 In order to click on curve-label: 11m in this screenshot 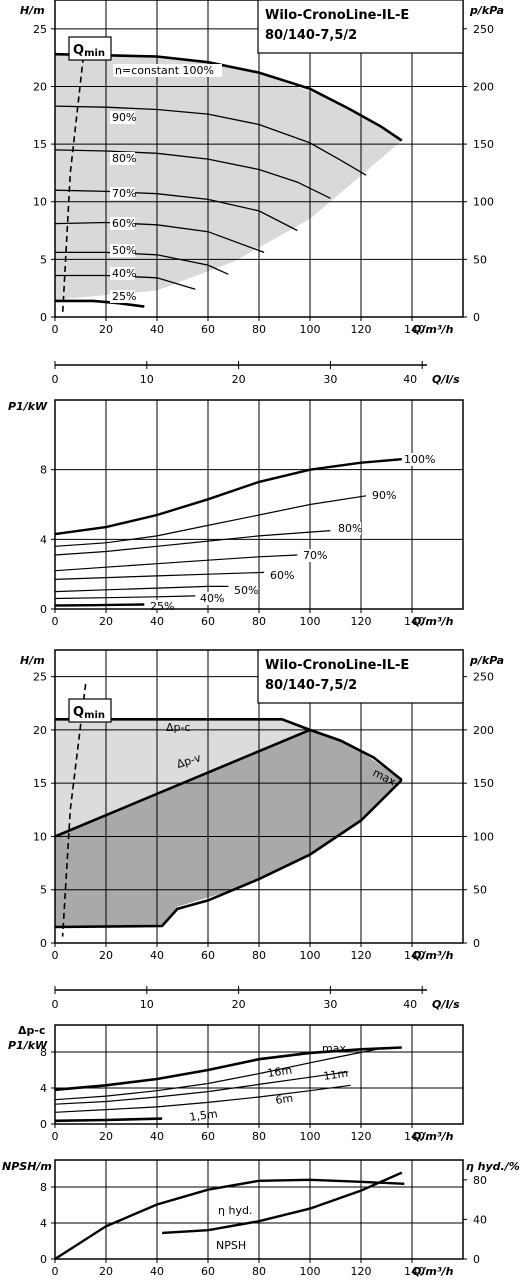, I will do `click(336, 1075)`.